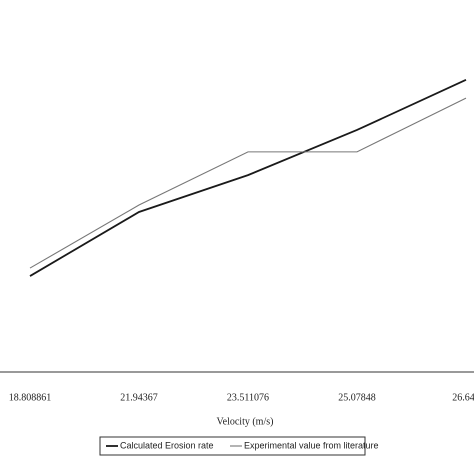  I want to click on x-tick-label: 25.07848, so click(357, 397).